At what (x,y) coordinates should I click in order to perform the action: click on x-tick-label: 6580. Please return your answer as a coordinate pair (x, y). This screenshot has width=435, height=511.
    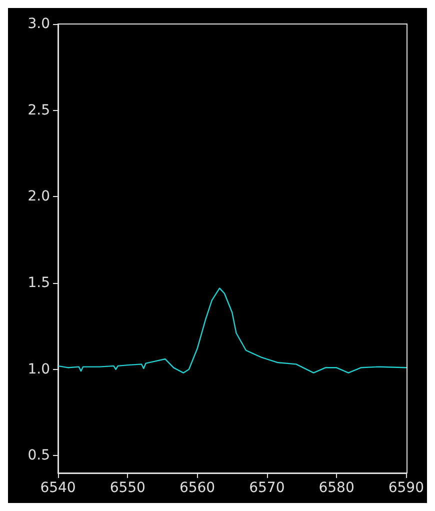
    Looking at the image, I should click on (336, 488).